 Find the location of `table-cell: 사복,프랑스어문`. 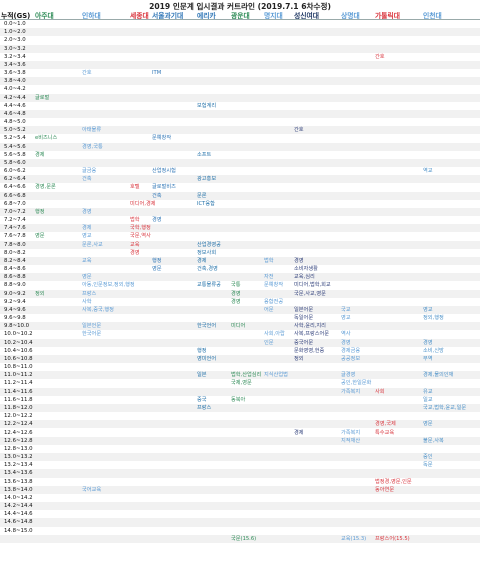

table-cell: 사복,프랑스어문 is located at coordinates (312, 334).